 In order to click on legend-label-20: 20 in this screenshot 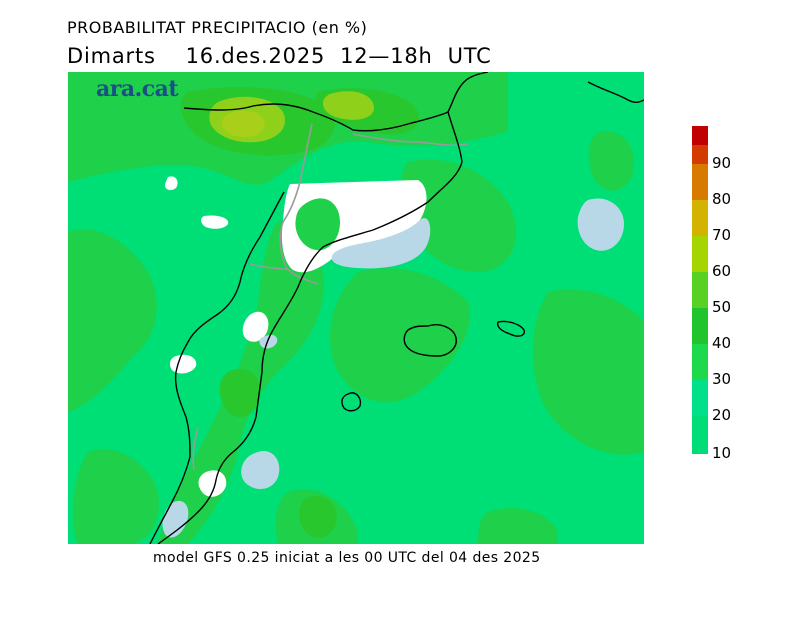, I will do `click(722, 415)`.